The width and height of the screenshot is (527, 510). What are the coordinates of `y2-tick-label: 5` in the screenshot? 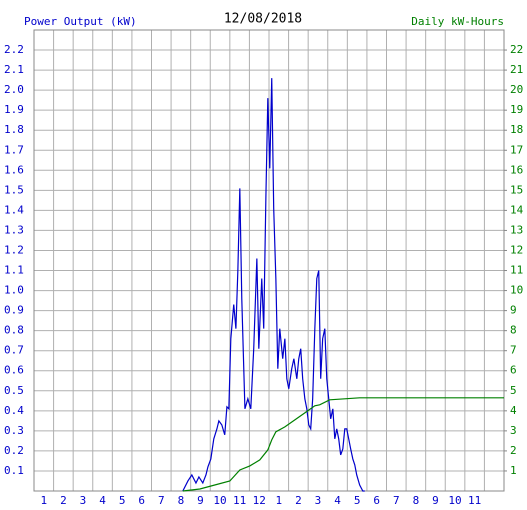 It's located at (513, 390).